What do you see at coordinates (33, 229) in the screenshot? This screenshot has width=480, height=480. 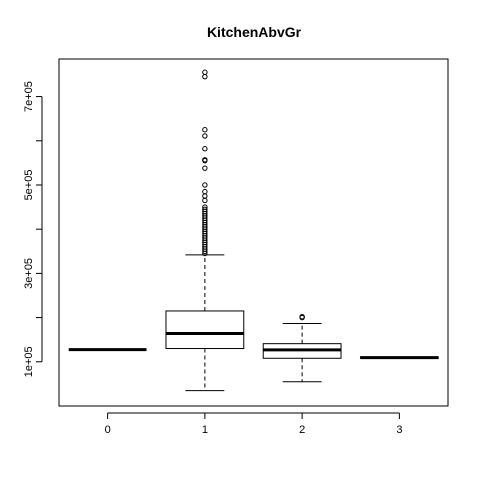 I see `y-axis: 1e+05 3e+05 5e+05 7e+05` at bounding box center [33, 229].